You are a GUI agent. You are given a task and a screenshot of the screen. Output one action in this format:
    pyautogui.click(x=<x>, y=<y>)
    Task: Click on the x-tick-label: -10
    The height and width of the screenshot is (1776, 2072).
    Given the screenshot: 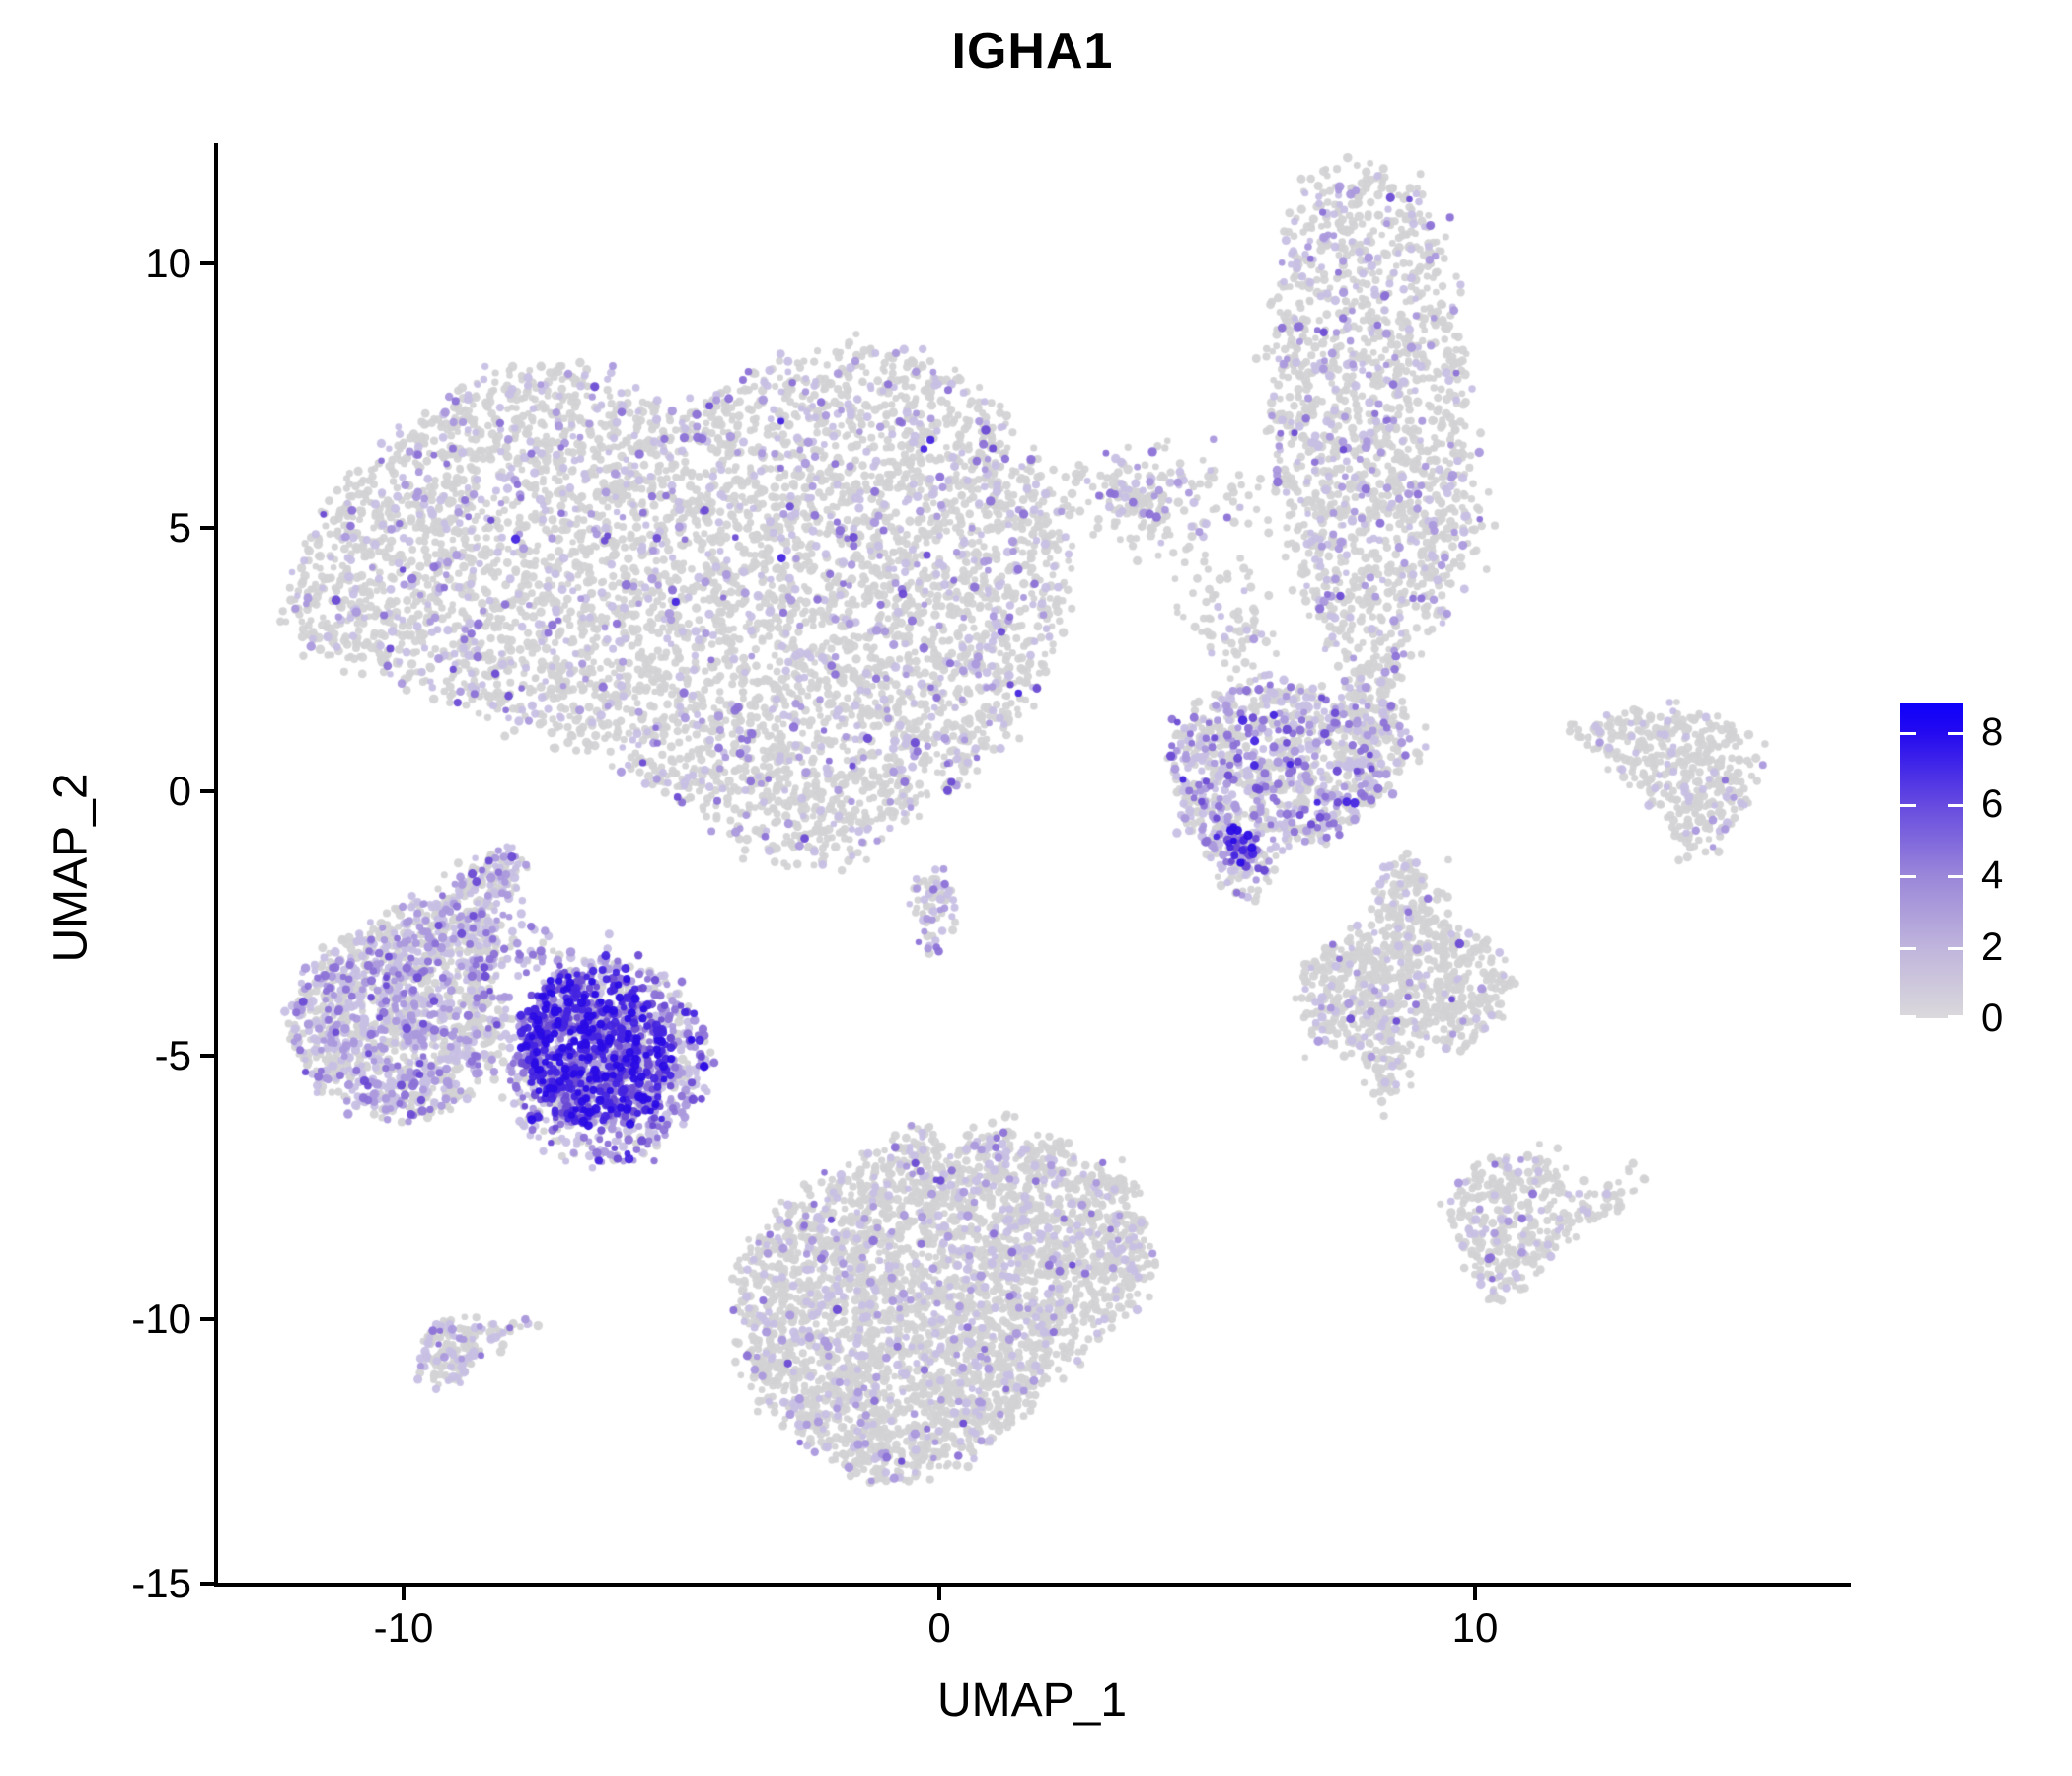 What is the action you would take?
    pyautogui.click(x=403, y=1628)
    